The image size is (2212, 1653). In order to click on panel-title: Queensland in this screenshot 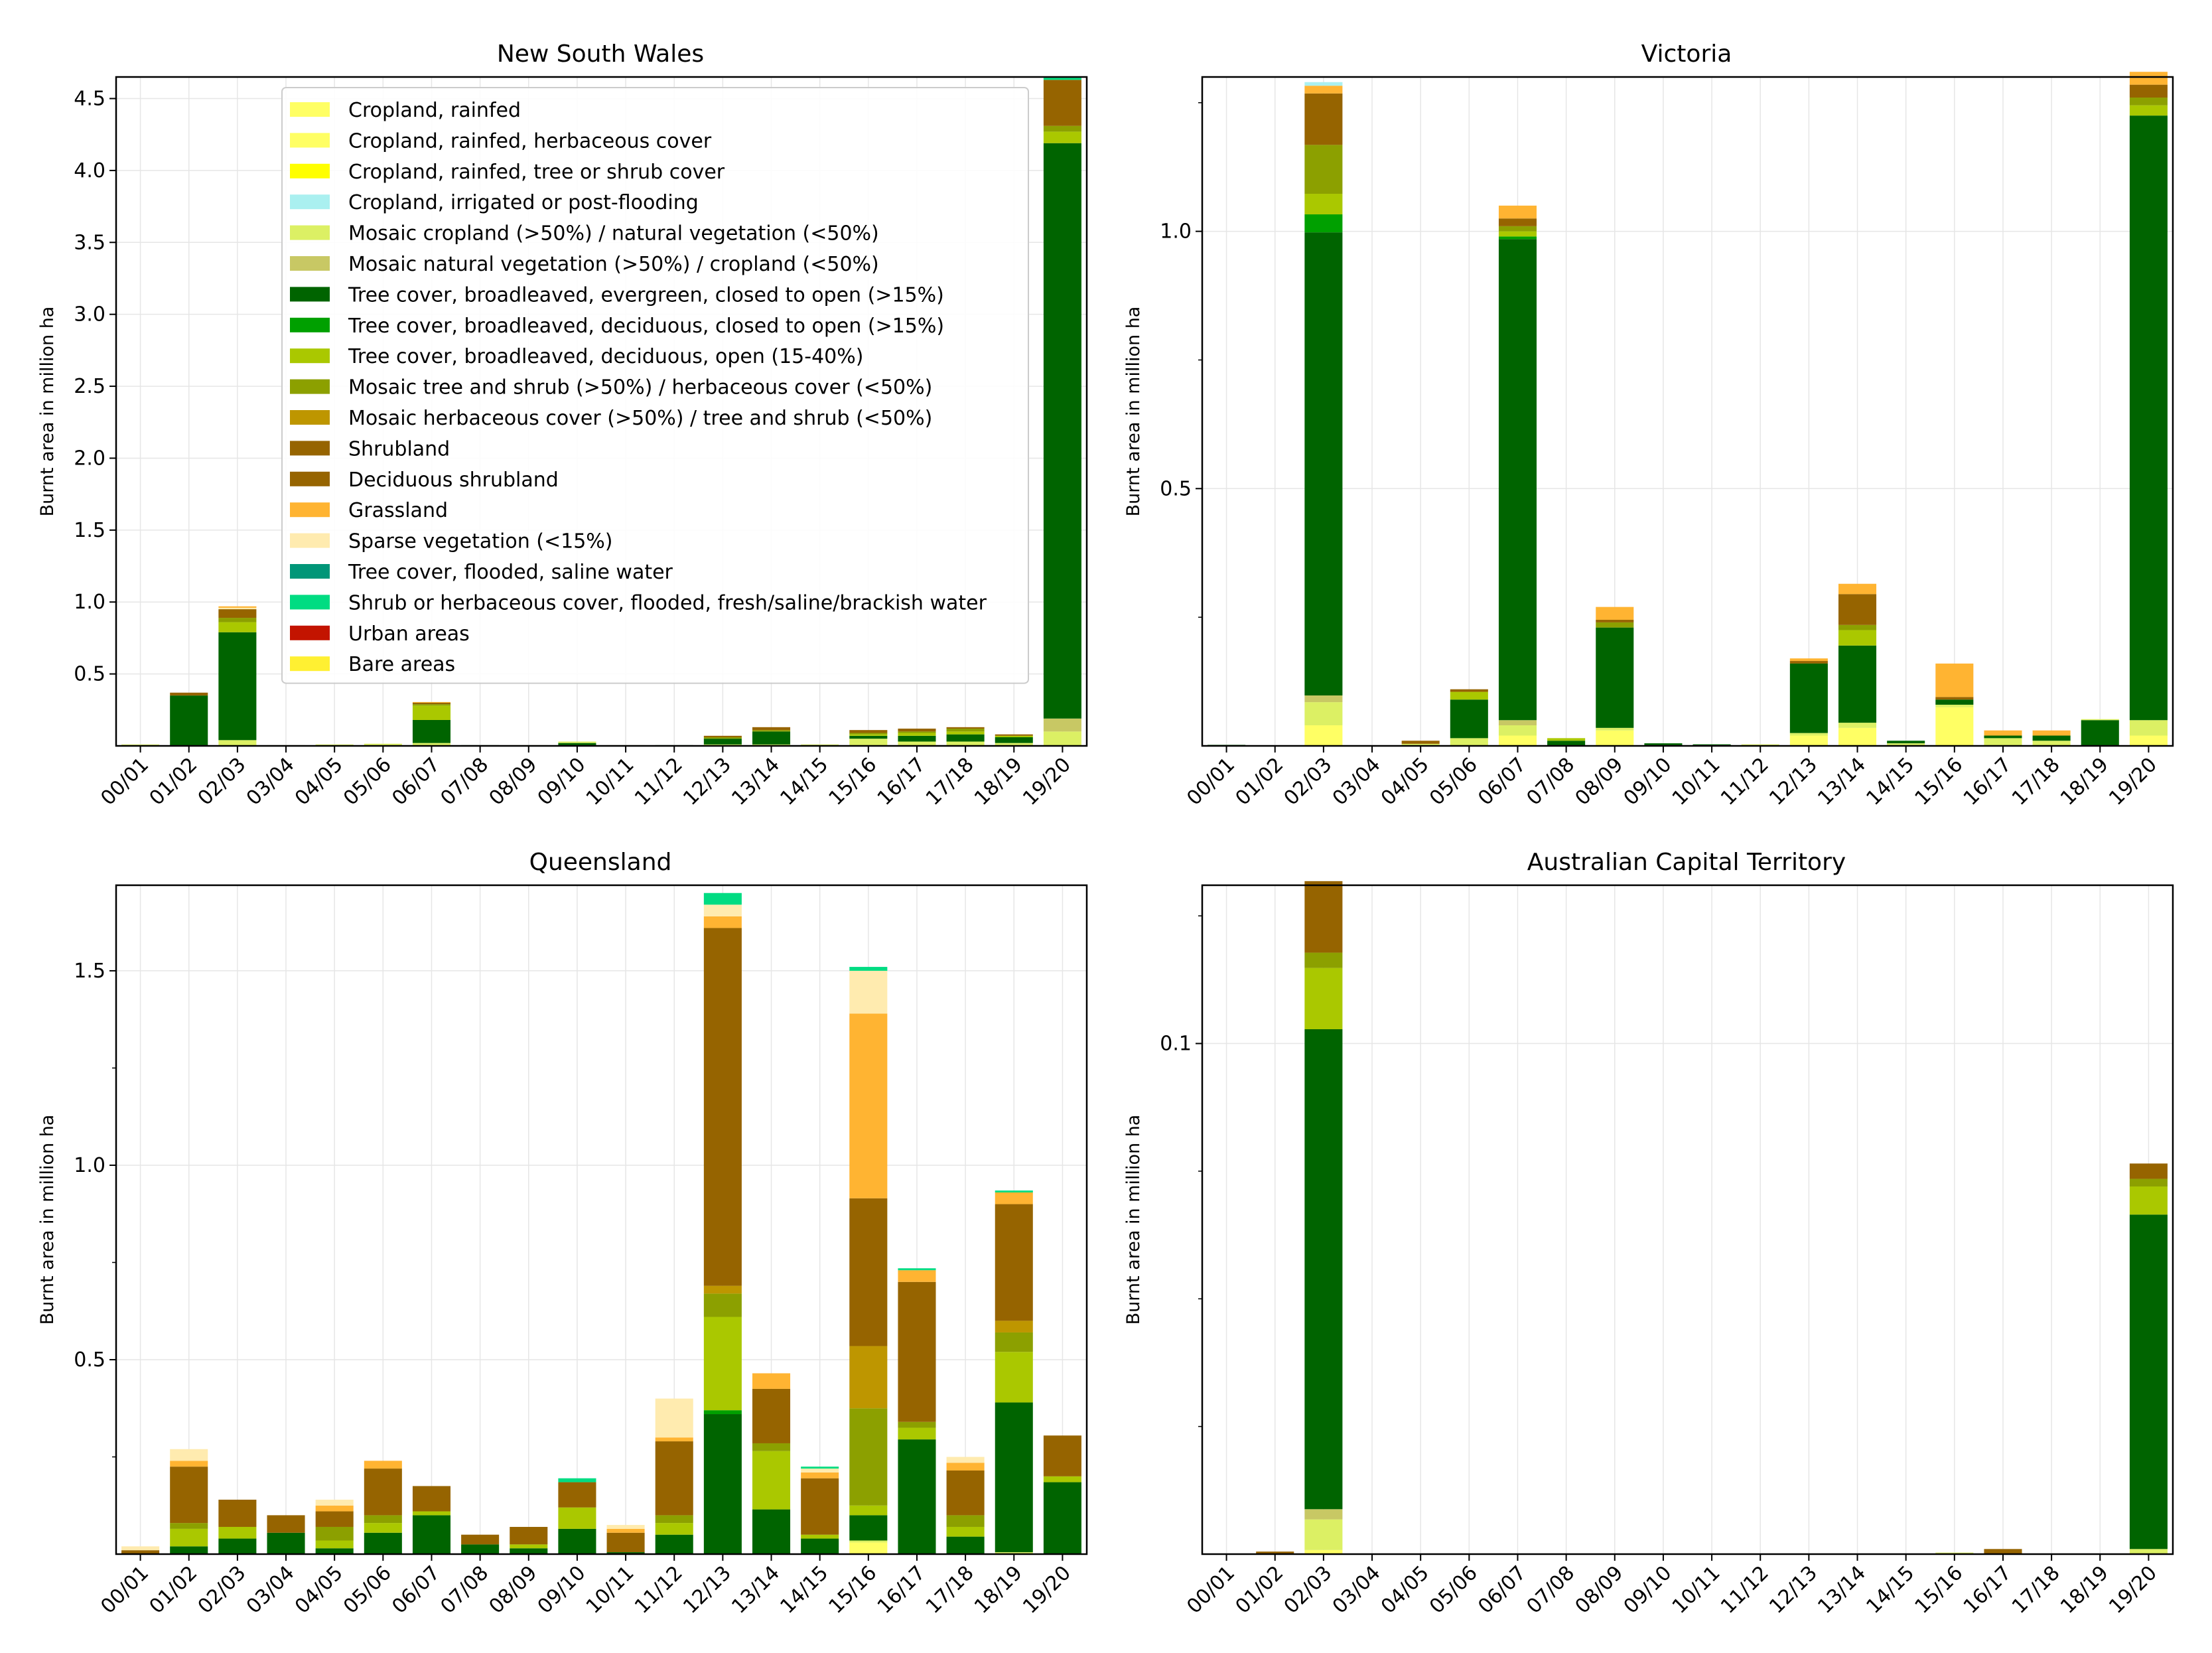, I will do `click(600, 862)`.